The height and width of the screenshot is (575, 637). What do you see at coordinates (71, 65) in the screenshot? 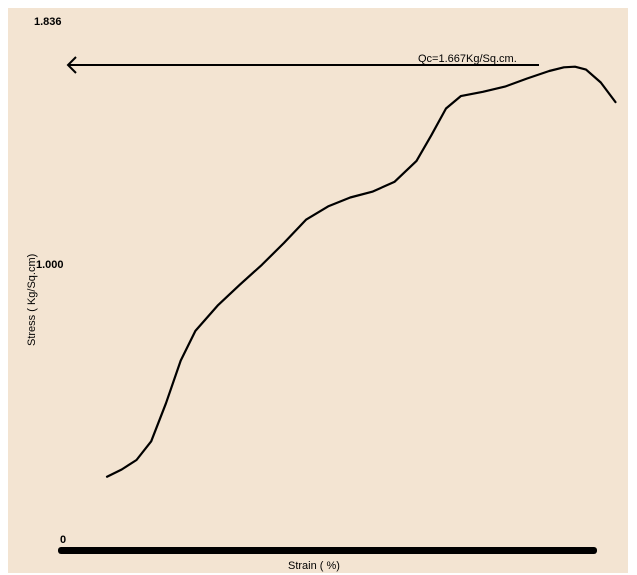
I see `peak-reference-arrowhead` at bounding box center [71, 65].